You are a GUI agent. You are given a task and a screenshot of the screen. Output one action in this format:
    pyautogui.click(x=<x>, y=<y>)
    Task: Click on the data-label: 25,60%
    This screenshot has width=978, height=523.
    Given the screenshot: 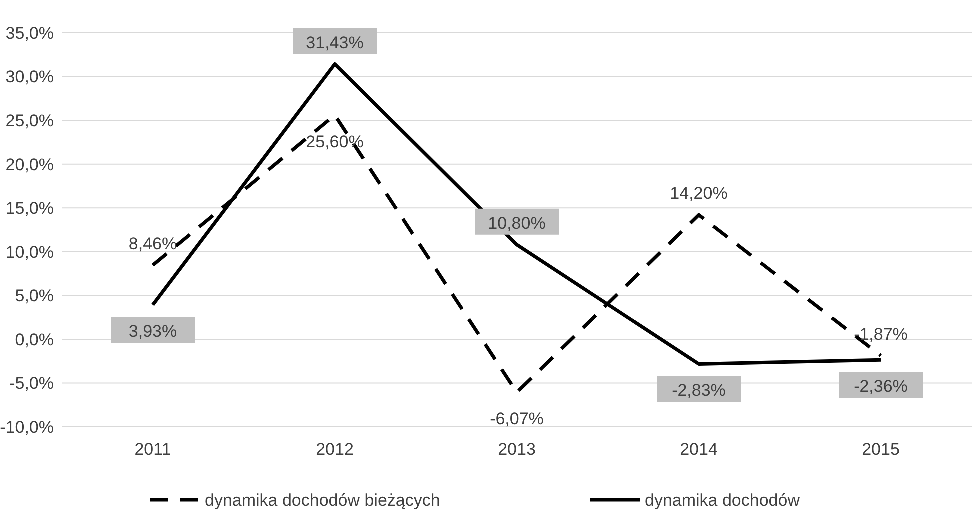 What is the action you would take?
    pyautogui.click(x=335, y=142)
    